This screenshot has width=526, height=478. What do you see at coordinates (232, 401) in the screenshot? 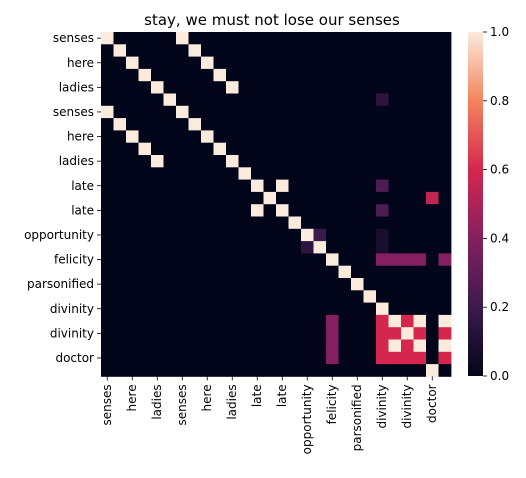
I see `x-tick-label: ladies` at bounding box center [232, 401].